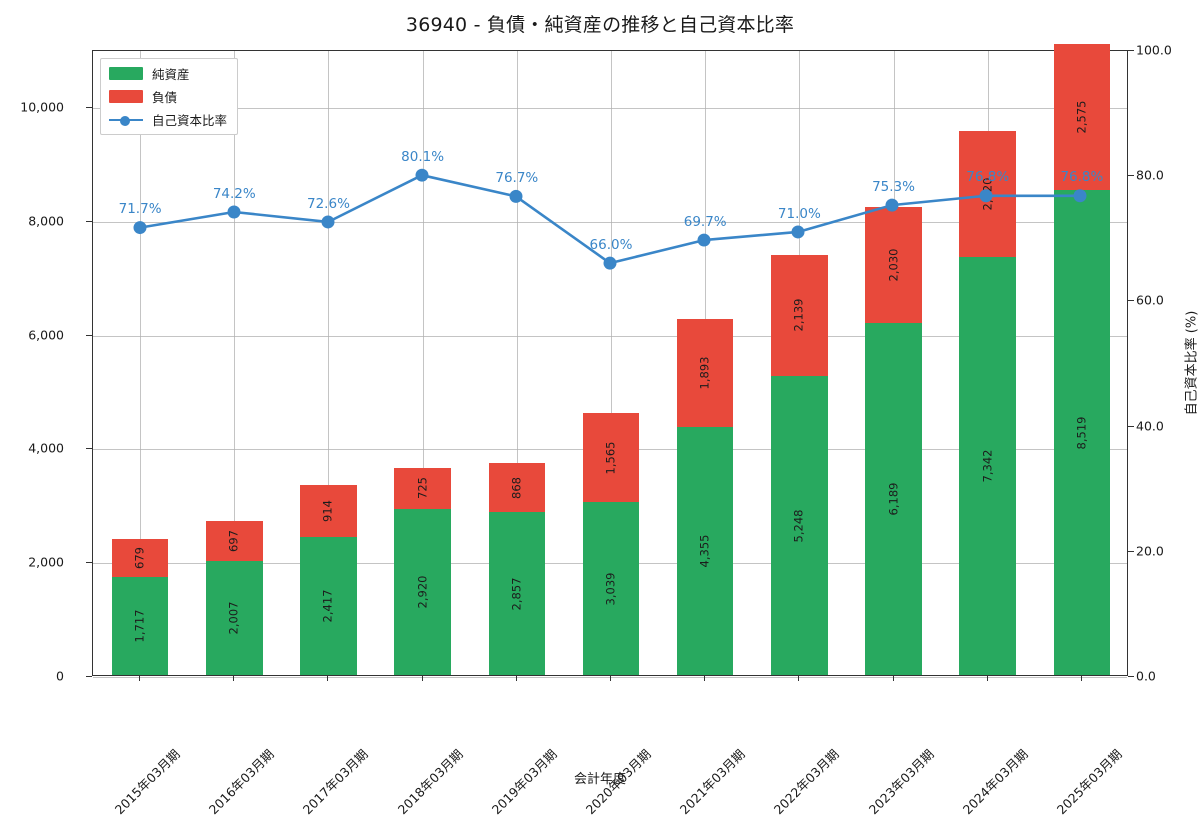  I want to click on y-axis-tick-left: 10,000, so click(42, 107).